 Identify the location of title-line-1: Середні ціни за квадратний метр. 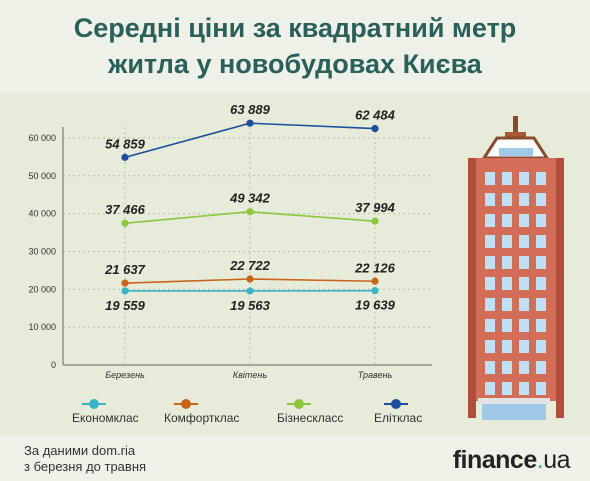
(295, 28).